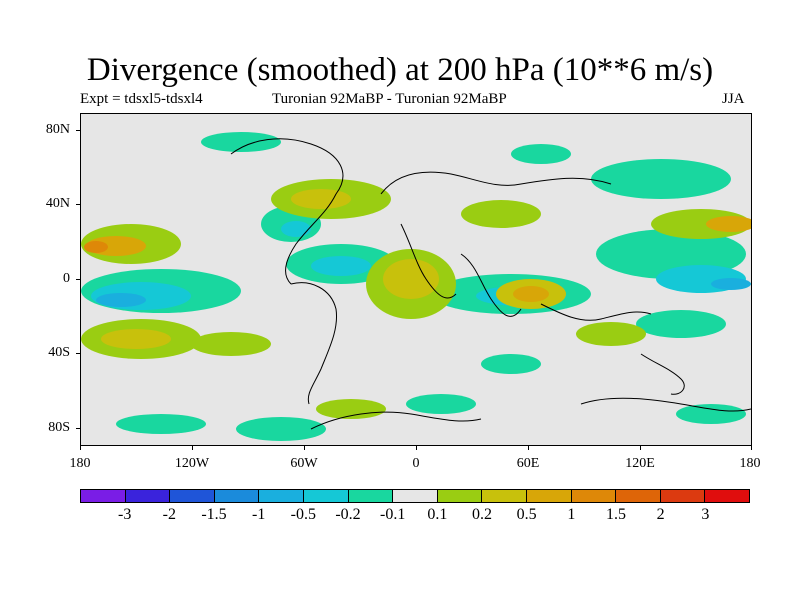  I want to click on colorbar-label: -0.2, so click(348, 514).